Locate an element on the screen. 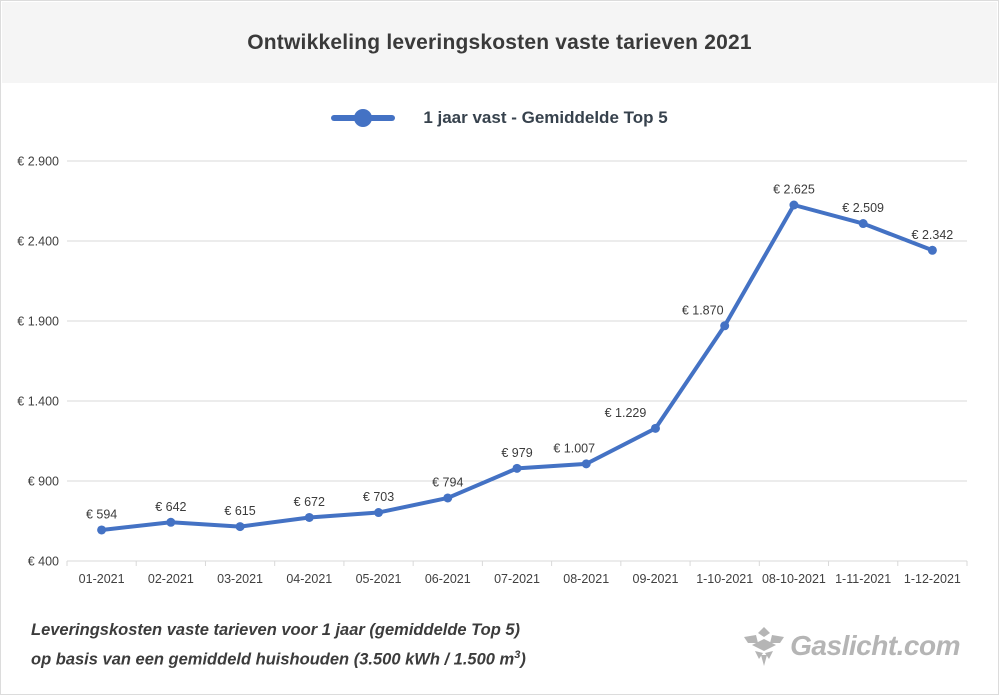  data-point-label: € 1.229 is located at coordinates (626, 413).